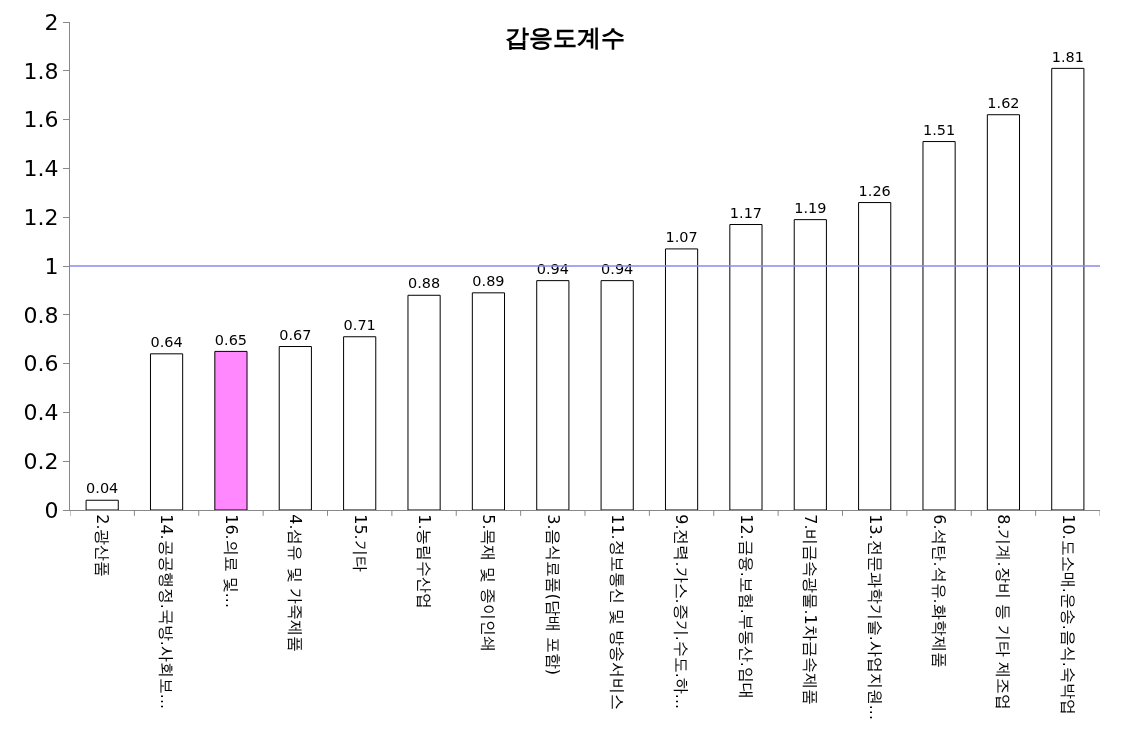 The height and width of the screenshot is (730, 1130). What do you see at coordinates (617, 612) in the screenshot?
I see `x-tick-label: 11.정보통신 및 방송서비스` at bounding box center [617, 612].